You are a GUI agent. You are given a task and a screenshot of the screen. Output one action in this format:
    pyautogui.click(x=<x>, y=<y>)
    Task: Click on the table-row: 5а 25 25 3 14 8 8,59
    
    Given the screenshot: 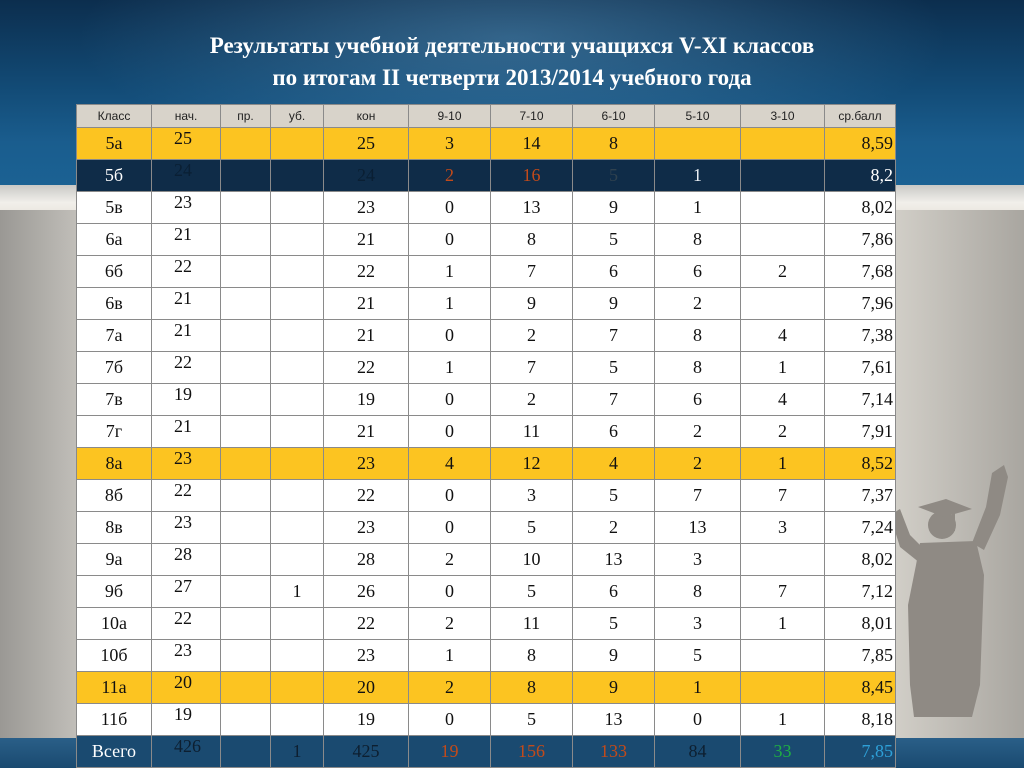 What is the action you would take?
    pyautogui.click(x=486, y=143)
    